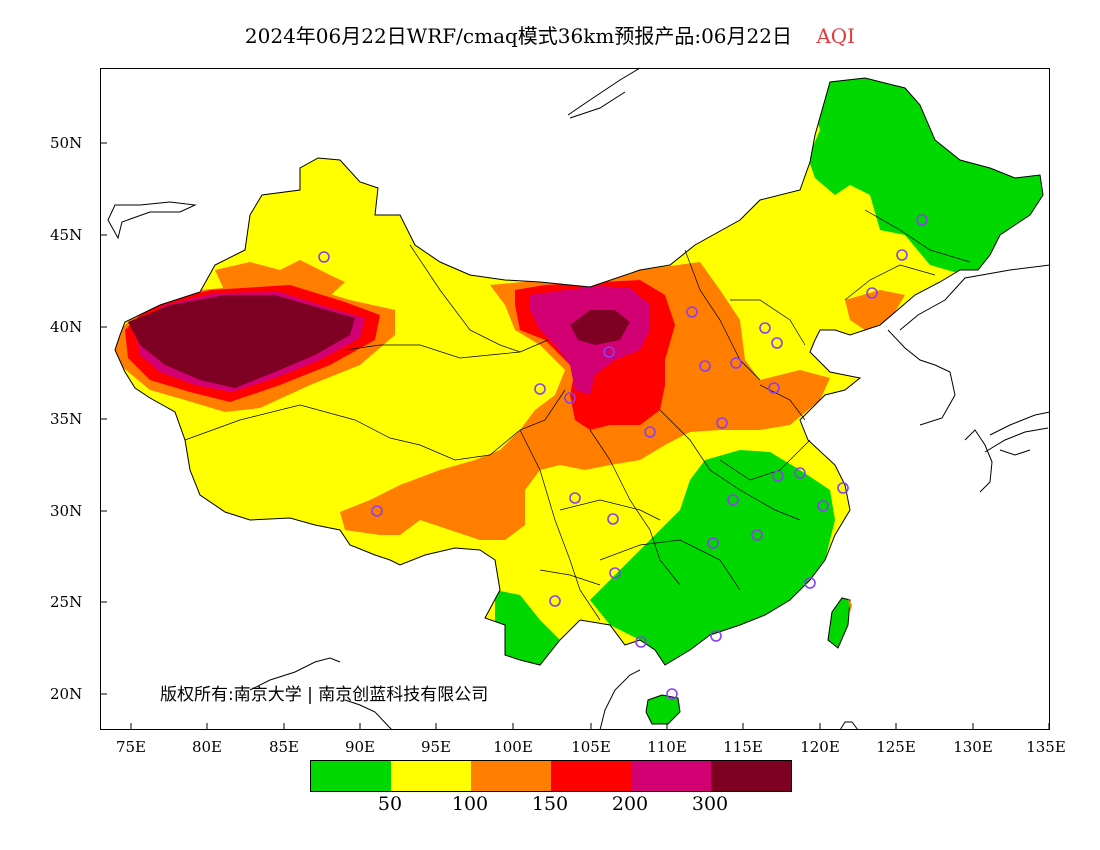 This screenshot has height=850, width=1100. What do you see at coordinates (66, 419) in the screenshot?
I see `lat-label-35n: 35N` at bounding box center [66, 419].